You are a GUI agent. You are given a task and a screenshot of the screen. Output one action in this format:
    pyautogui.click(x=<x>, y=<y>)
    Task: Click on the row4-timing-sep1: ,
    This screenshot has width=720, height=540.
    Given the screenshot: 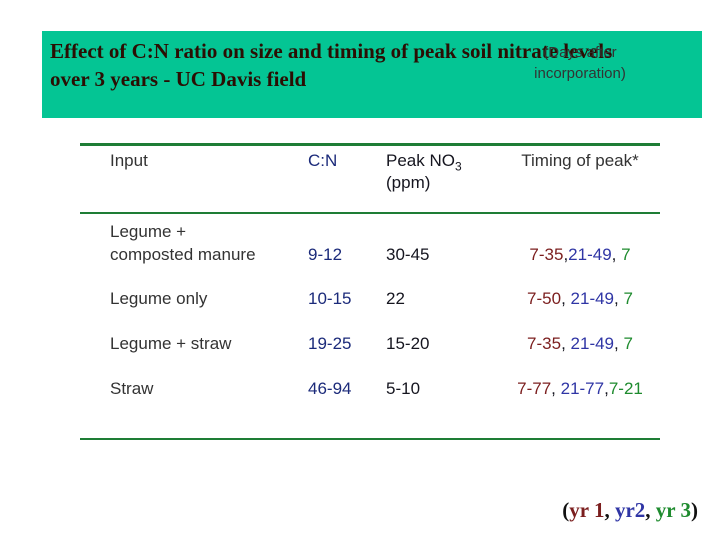 What is the action you would take?
    pyautogui.click(x=556, y=388)
    